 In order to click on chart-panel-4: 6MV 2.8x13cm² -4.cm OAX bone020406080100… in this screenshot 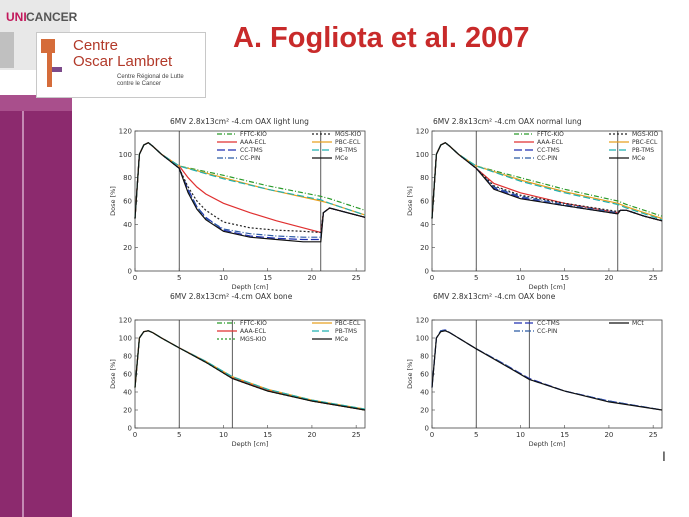, I will do `click(534, 370)`.